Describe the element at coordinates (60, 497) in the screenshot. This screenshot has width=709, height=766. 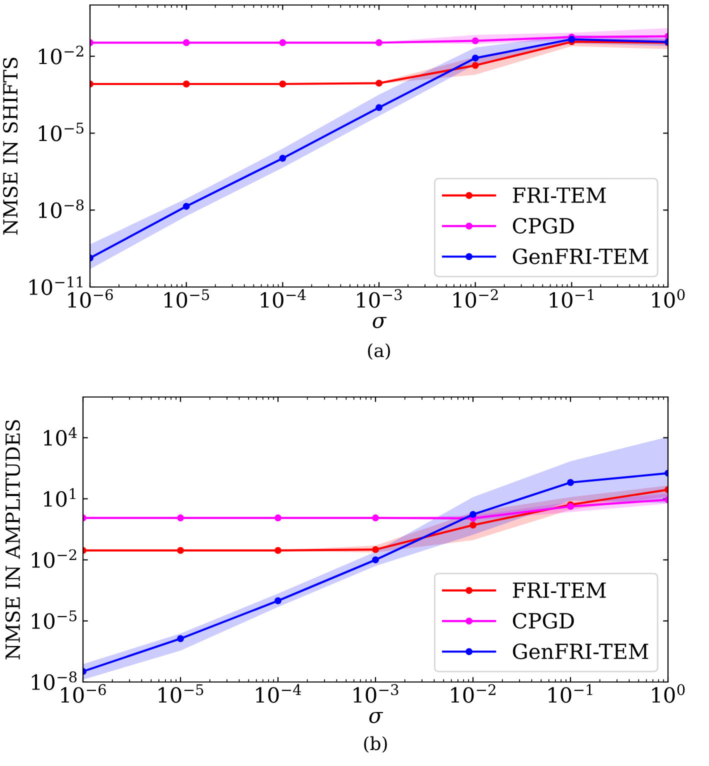
I see `y-tick-label: 10$^{1}$` at that location.